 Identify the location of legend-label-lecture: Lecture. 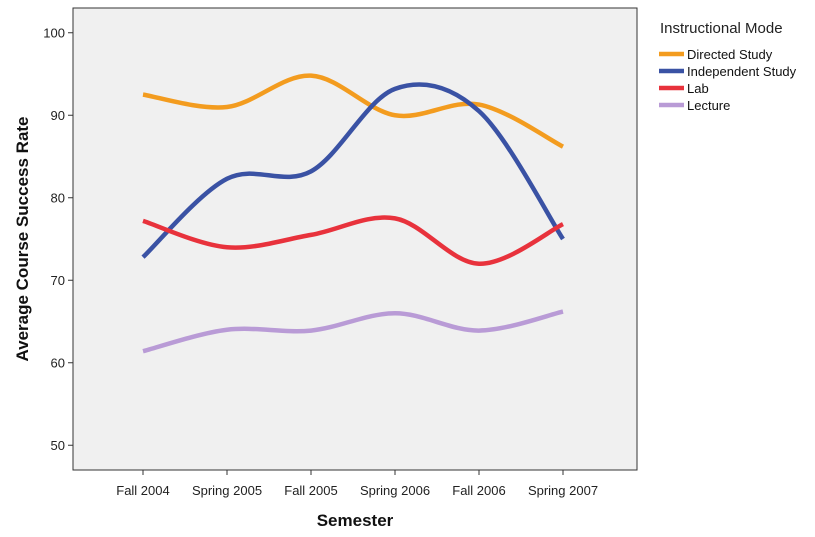
(708, 105).